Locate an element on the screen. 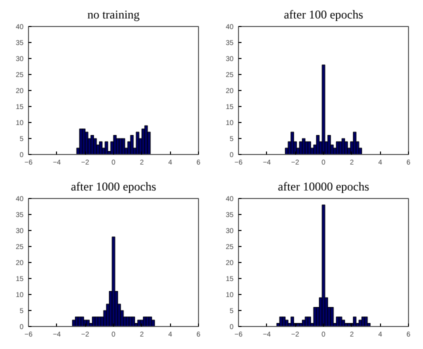 This screenshot has width=423, height=349. chart-title: after 100 epochs is located at coordinates (324, 15).